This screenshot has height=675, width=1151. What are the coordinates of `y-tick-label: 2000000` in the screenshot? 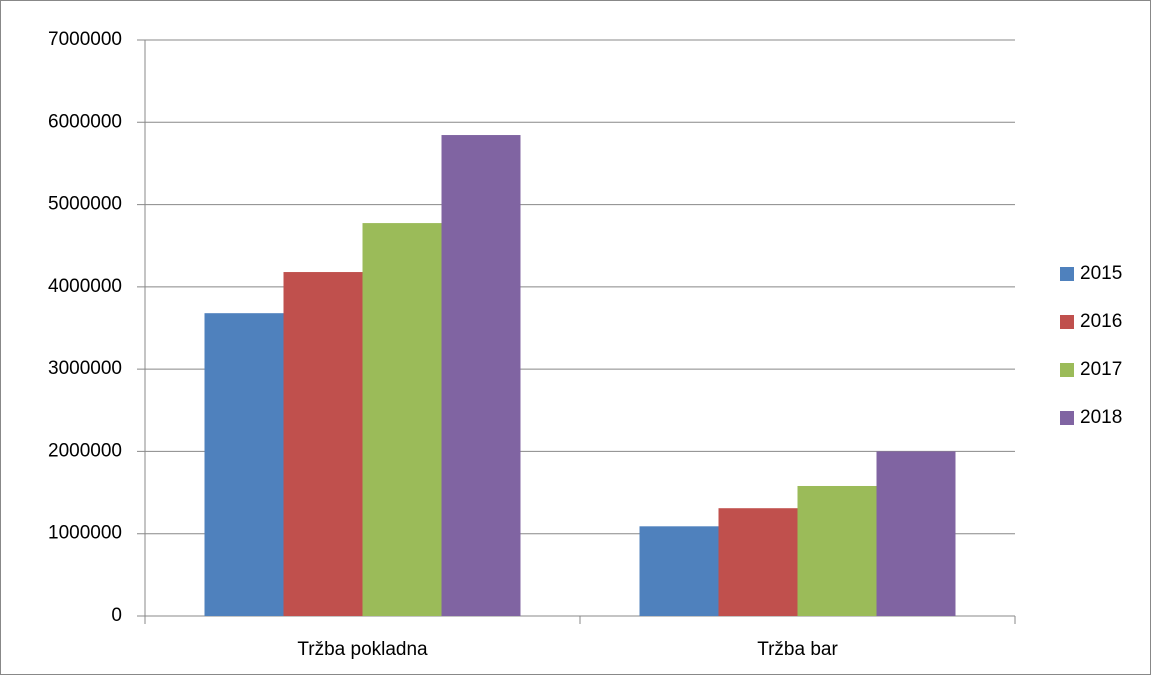 It's located at (85, 450).